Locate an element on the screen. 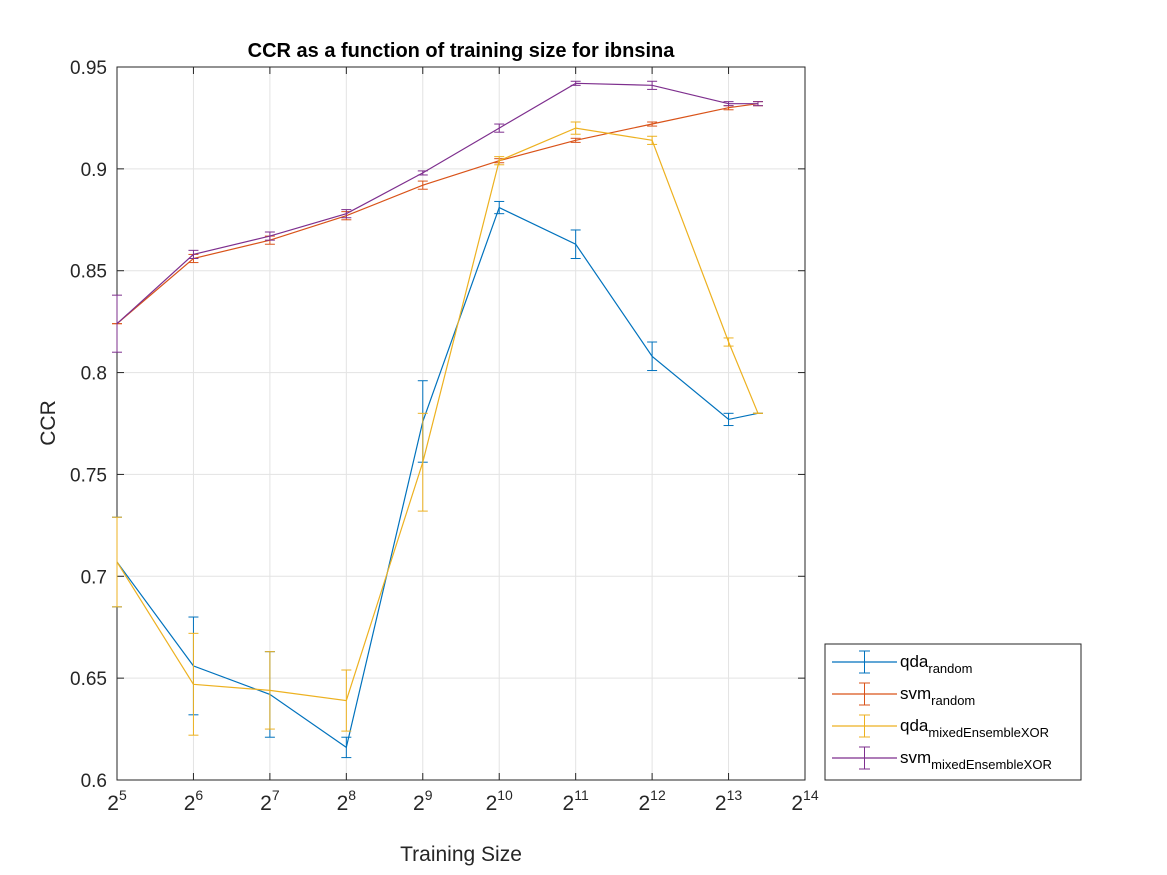  x-tick-label: 211 is located at coordinates (576, 801).